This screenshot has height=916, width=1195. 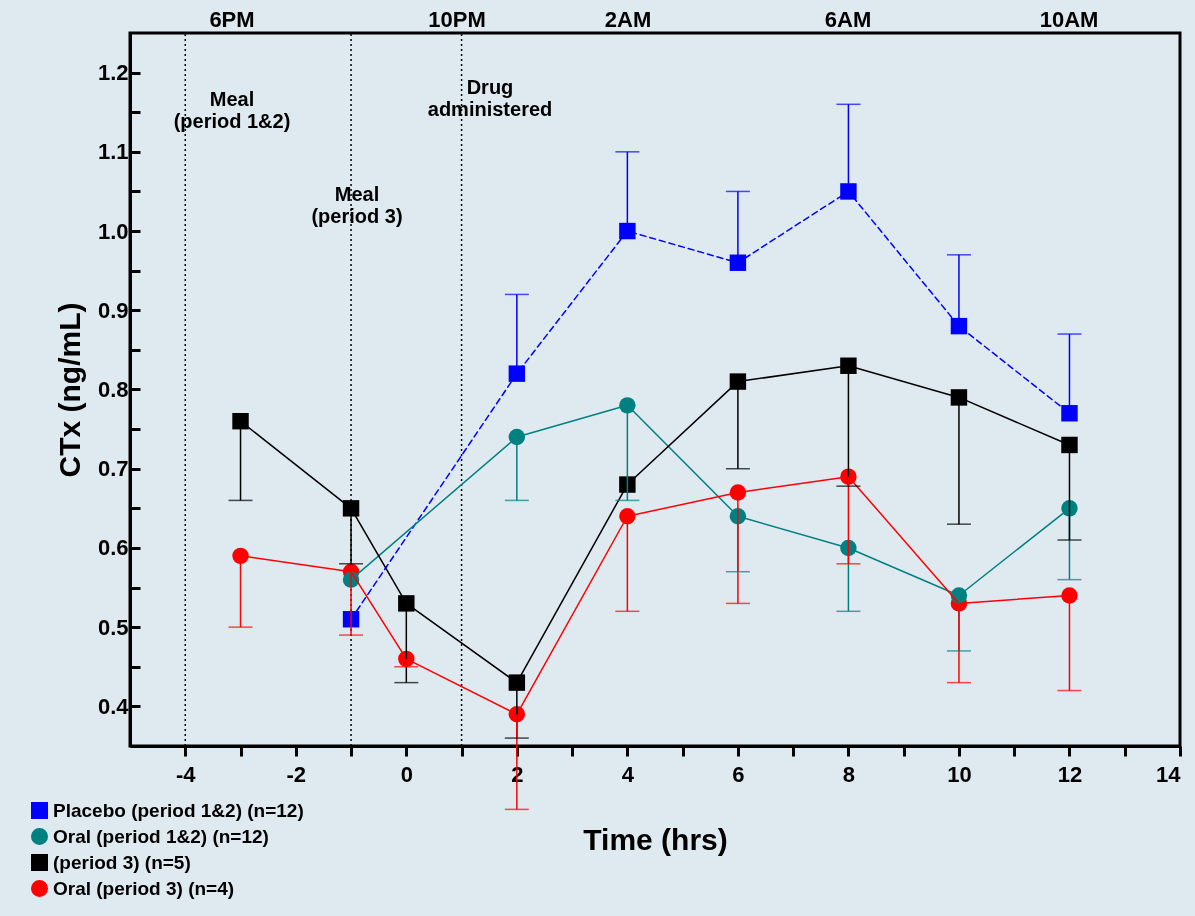 I want to click on x-tick-label: 10, so click(x=959, y=774).